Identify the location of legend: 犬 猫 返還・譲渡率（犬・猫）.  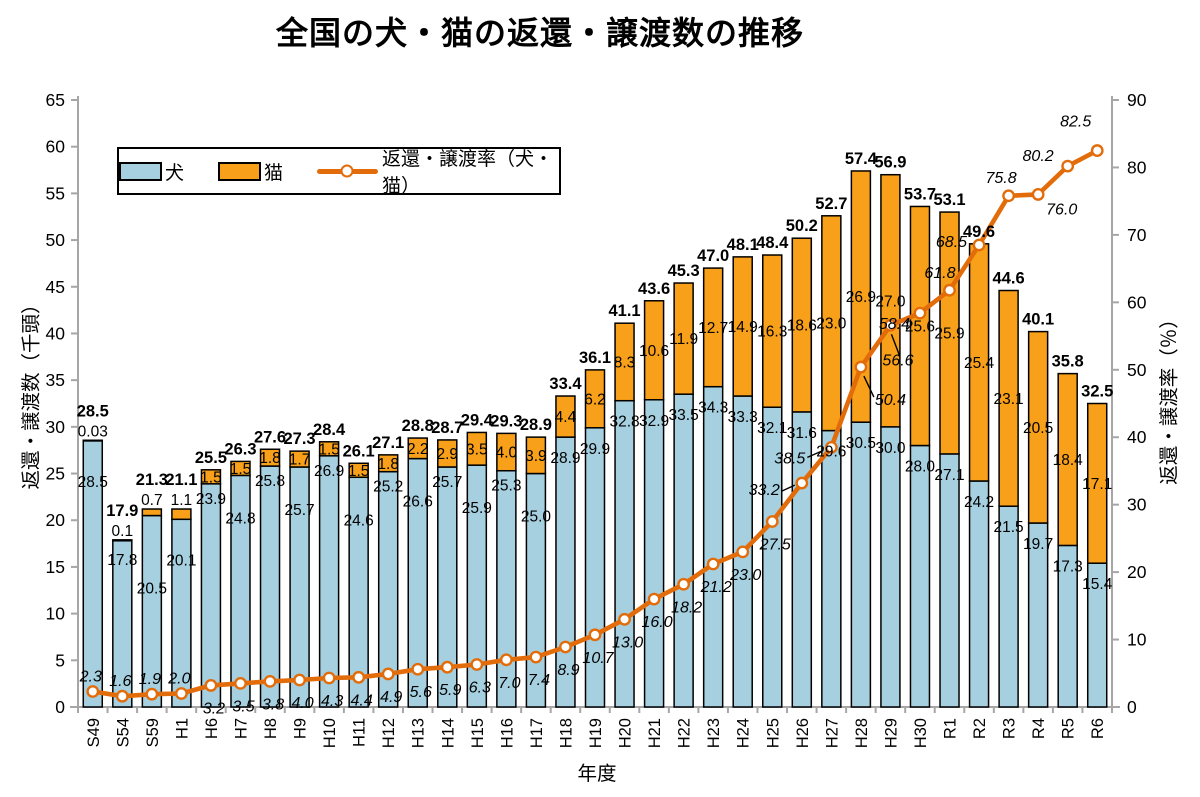
(339, 172).